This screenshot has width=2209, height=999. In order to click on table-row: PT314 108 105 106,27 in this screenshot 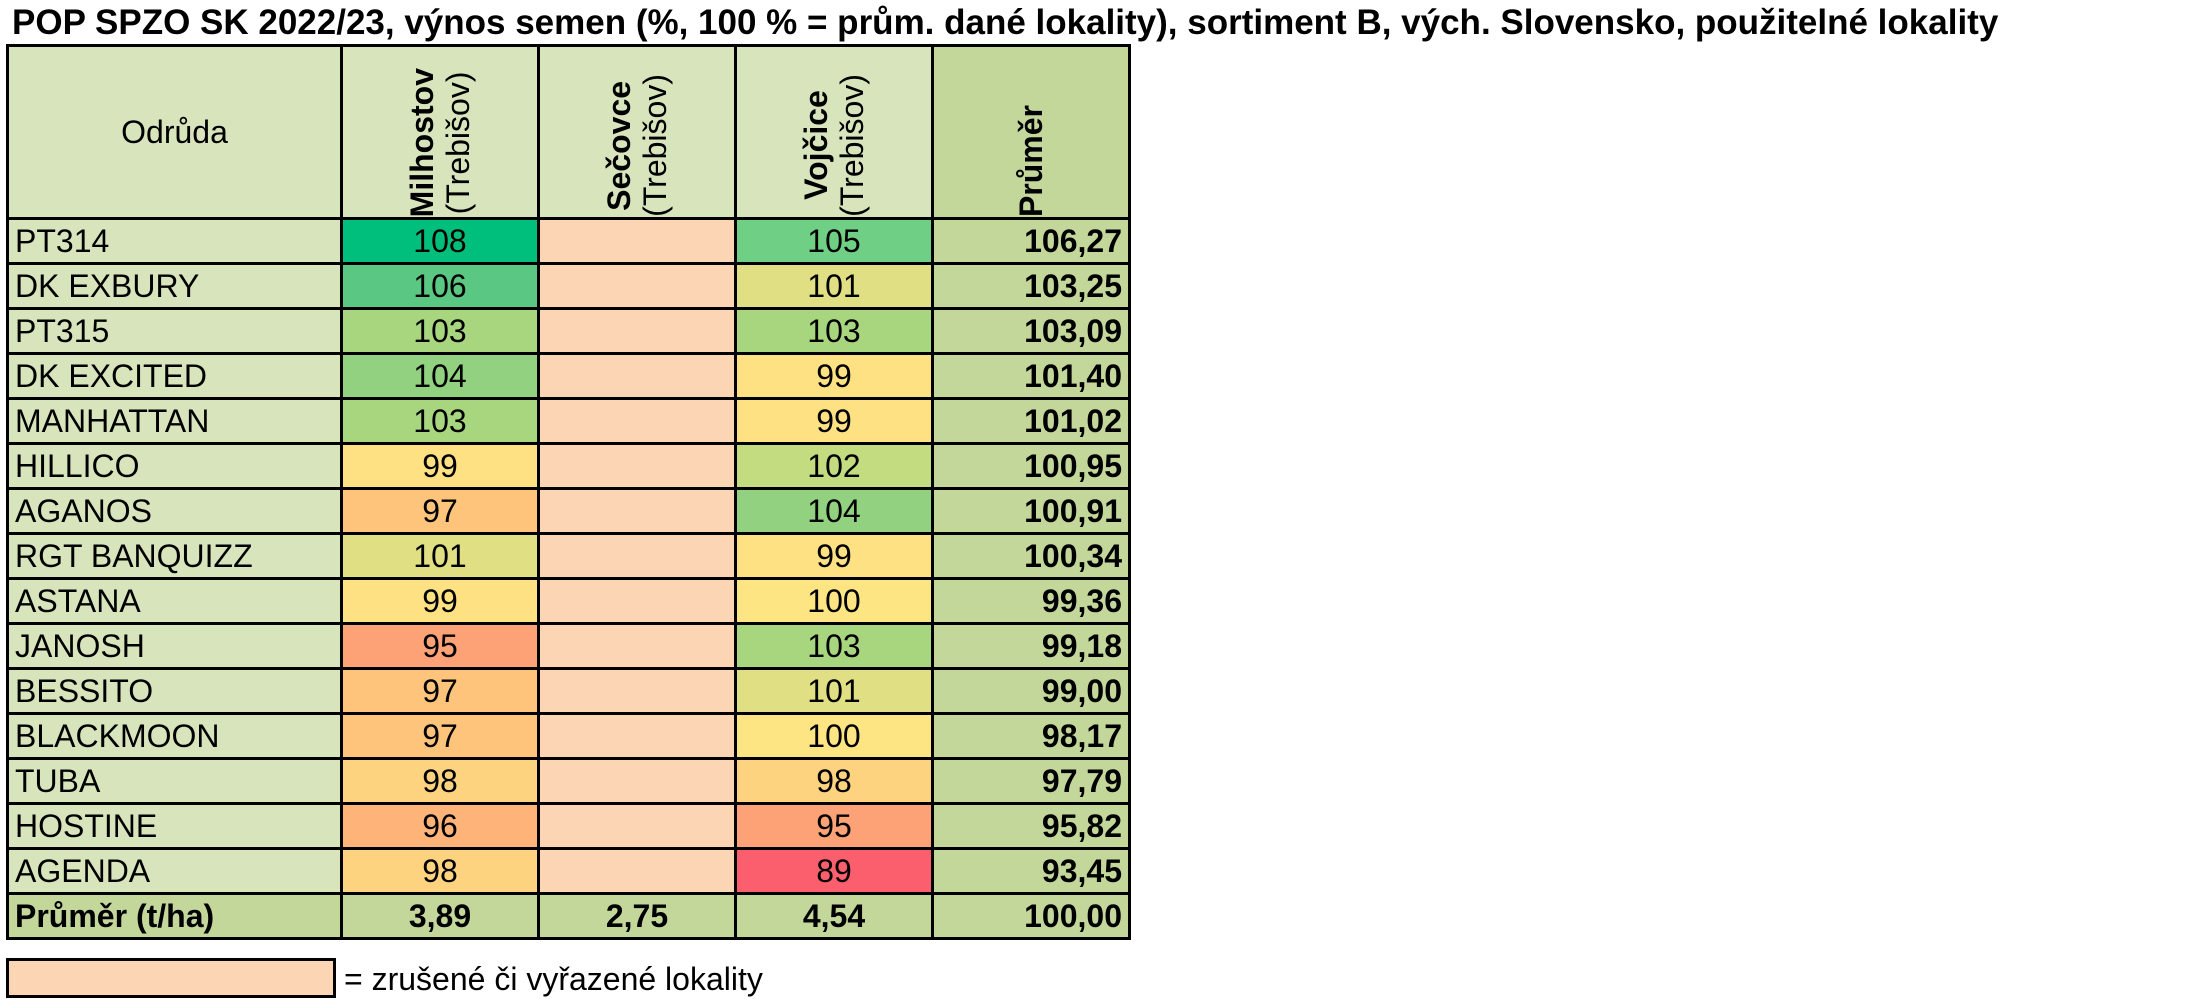, I will do `click(568, 241)`.